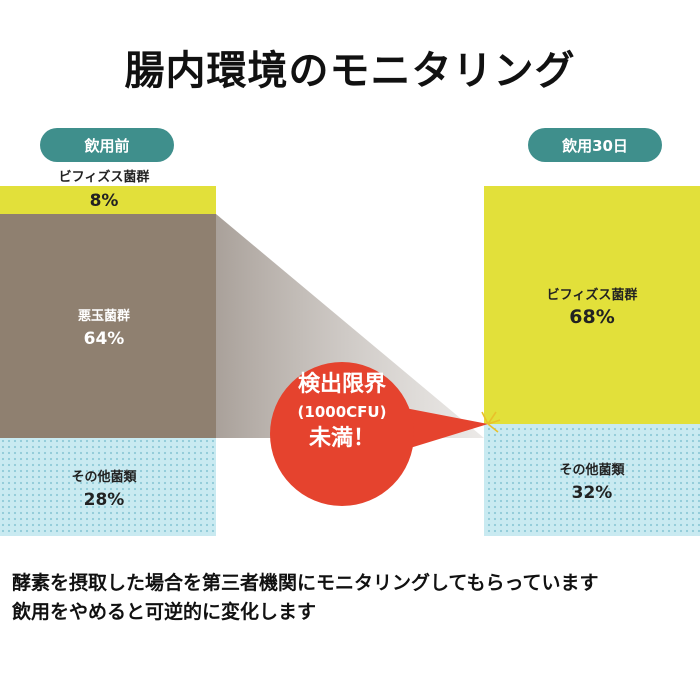 The height and width of the screenshot is (700, 700). What do you see at coordinates (491, 422) in the screenshot?
I see `spark-icon` at bounding box center [491, 422].